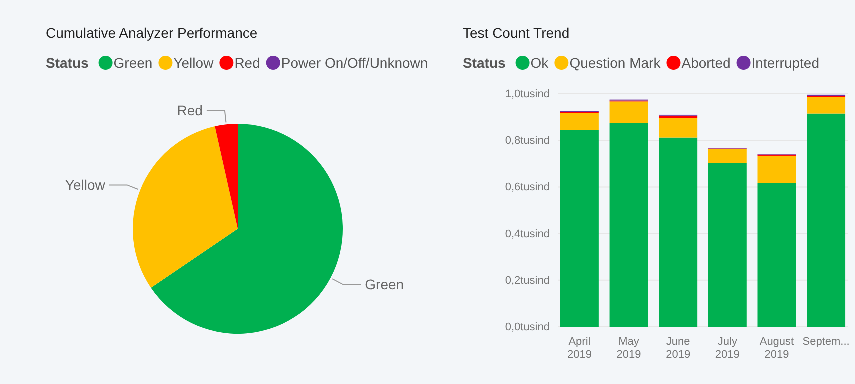 This screenshot has height=384, width=855. I want to click on chart-title: Test Count Trend, so click(516, 33).